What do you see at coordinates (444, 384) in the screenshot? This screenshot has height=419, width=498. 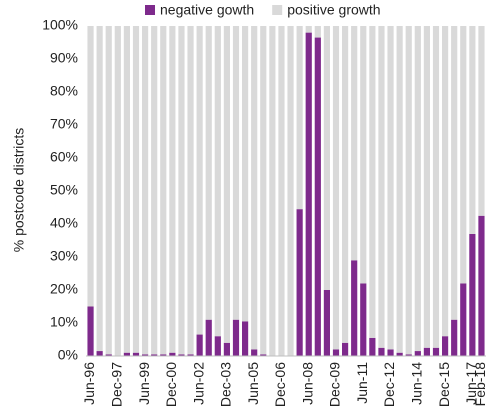 I see `x-tick-label: Dec-15` at bounding box center [444, 384].